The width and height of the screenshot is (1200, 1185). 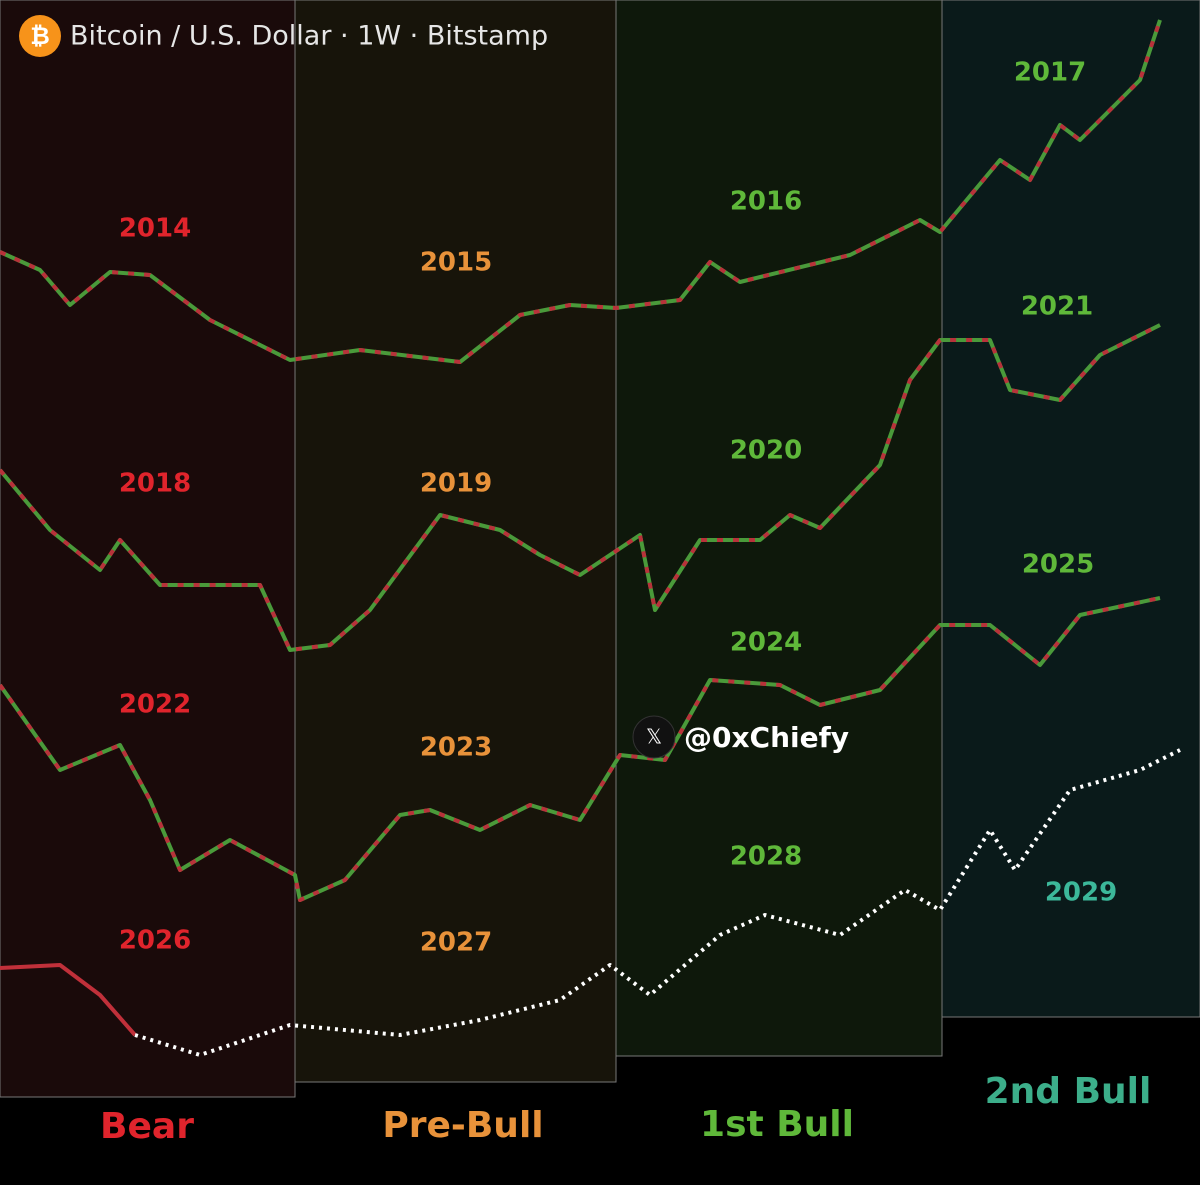 I want to click on phase-label: 1st Bull, so click(x=777, y=1124).